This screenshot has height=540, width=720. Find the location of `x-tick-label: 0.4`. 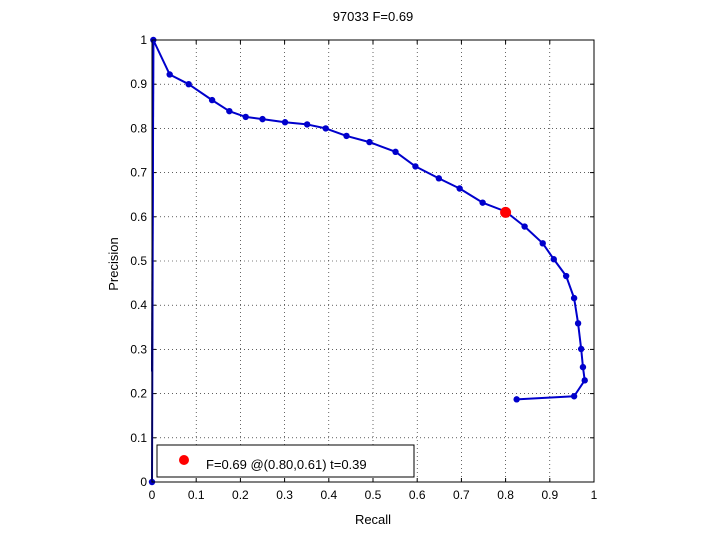

x-tick-label: 0.4 is located at coordinates (328, 495).